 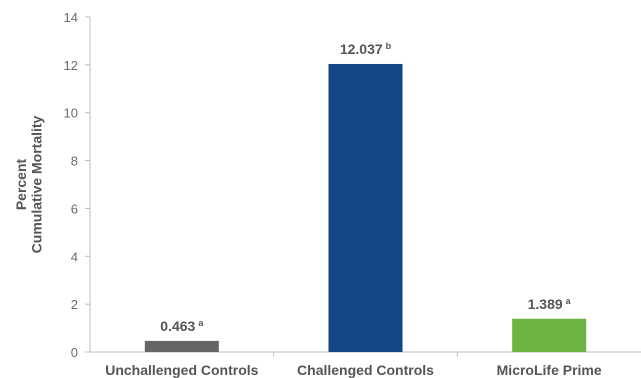 What do you see at coordinates (77, 185) in the screenshot?
I see `y-ticks: 0 2 4 6 8 10 12 14` at bounding box center [77, 185].